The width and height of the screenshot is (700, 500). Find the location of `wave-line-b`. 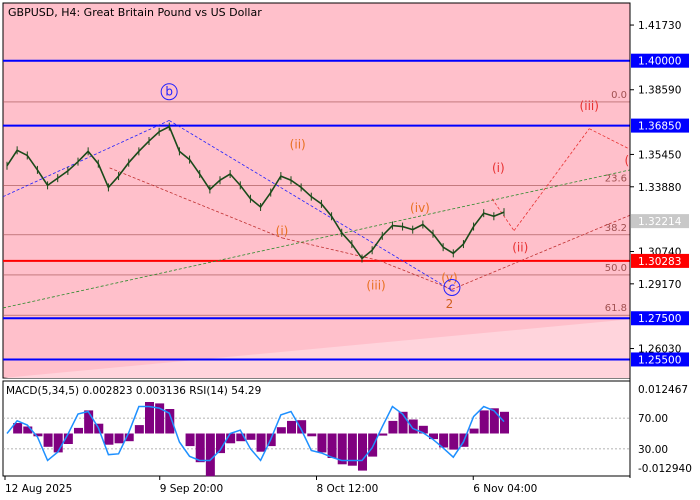

wave-line-b is located at coordinates (86, 159).